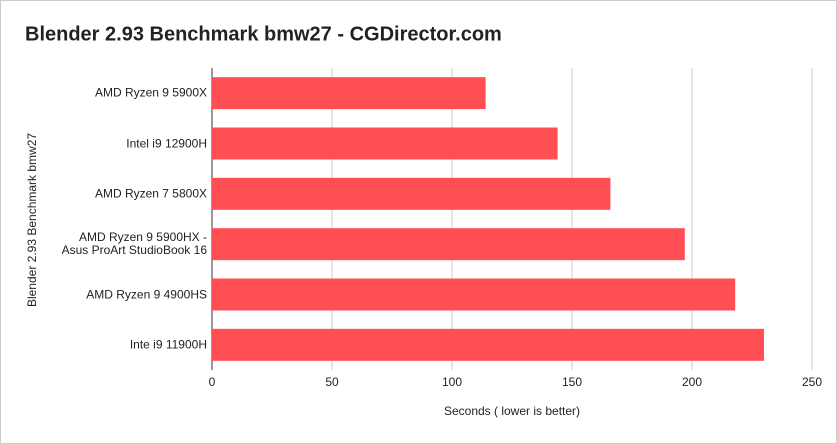 The width and height of the screenshot is (837, 444). What do you see at coordinates (150, 193) in the screenshot?
I see `y-tick-label: AMD Ryzen 7 5800X` at bounding box center [150, 193].